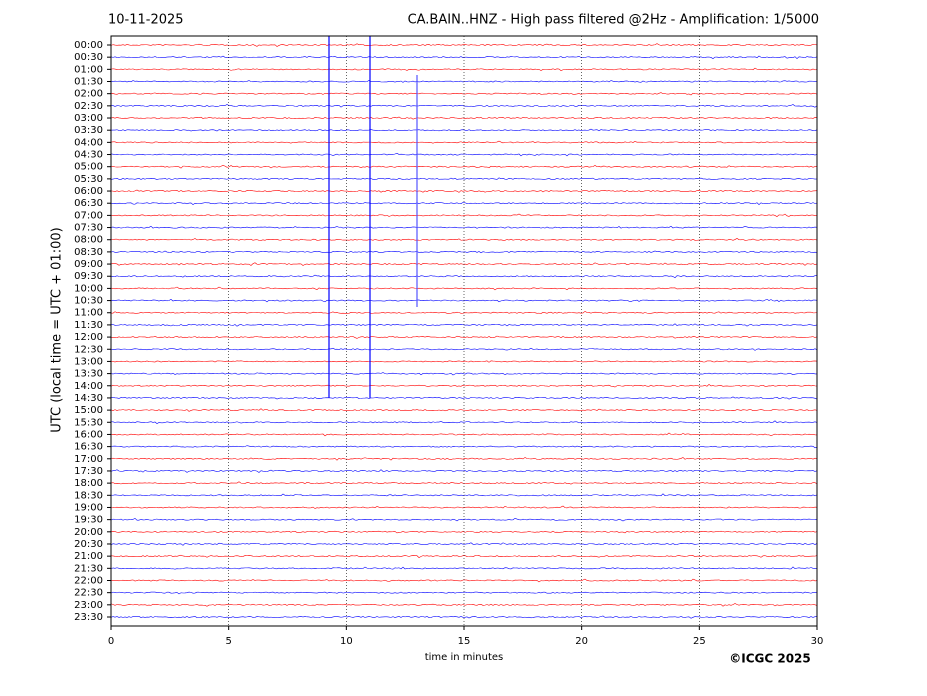 The image size is (927, 696). What do you see at coordinates (146, 20) in the screenshot?
I see `date: 10-11-2025` at bounding box center [146, 20].